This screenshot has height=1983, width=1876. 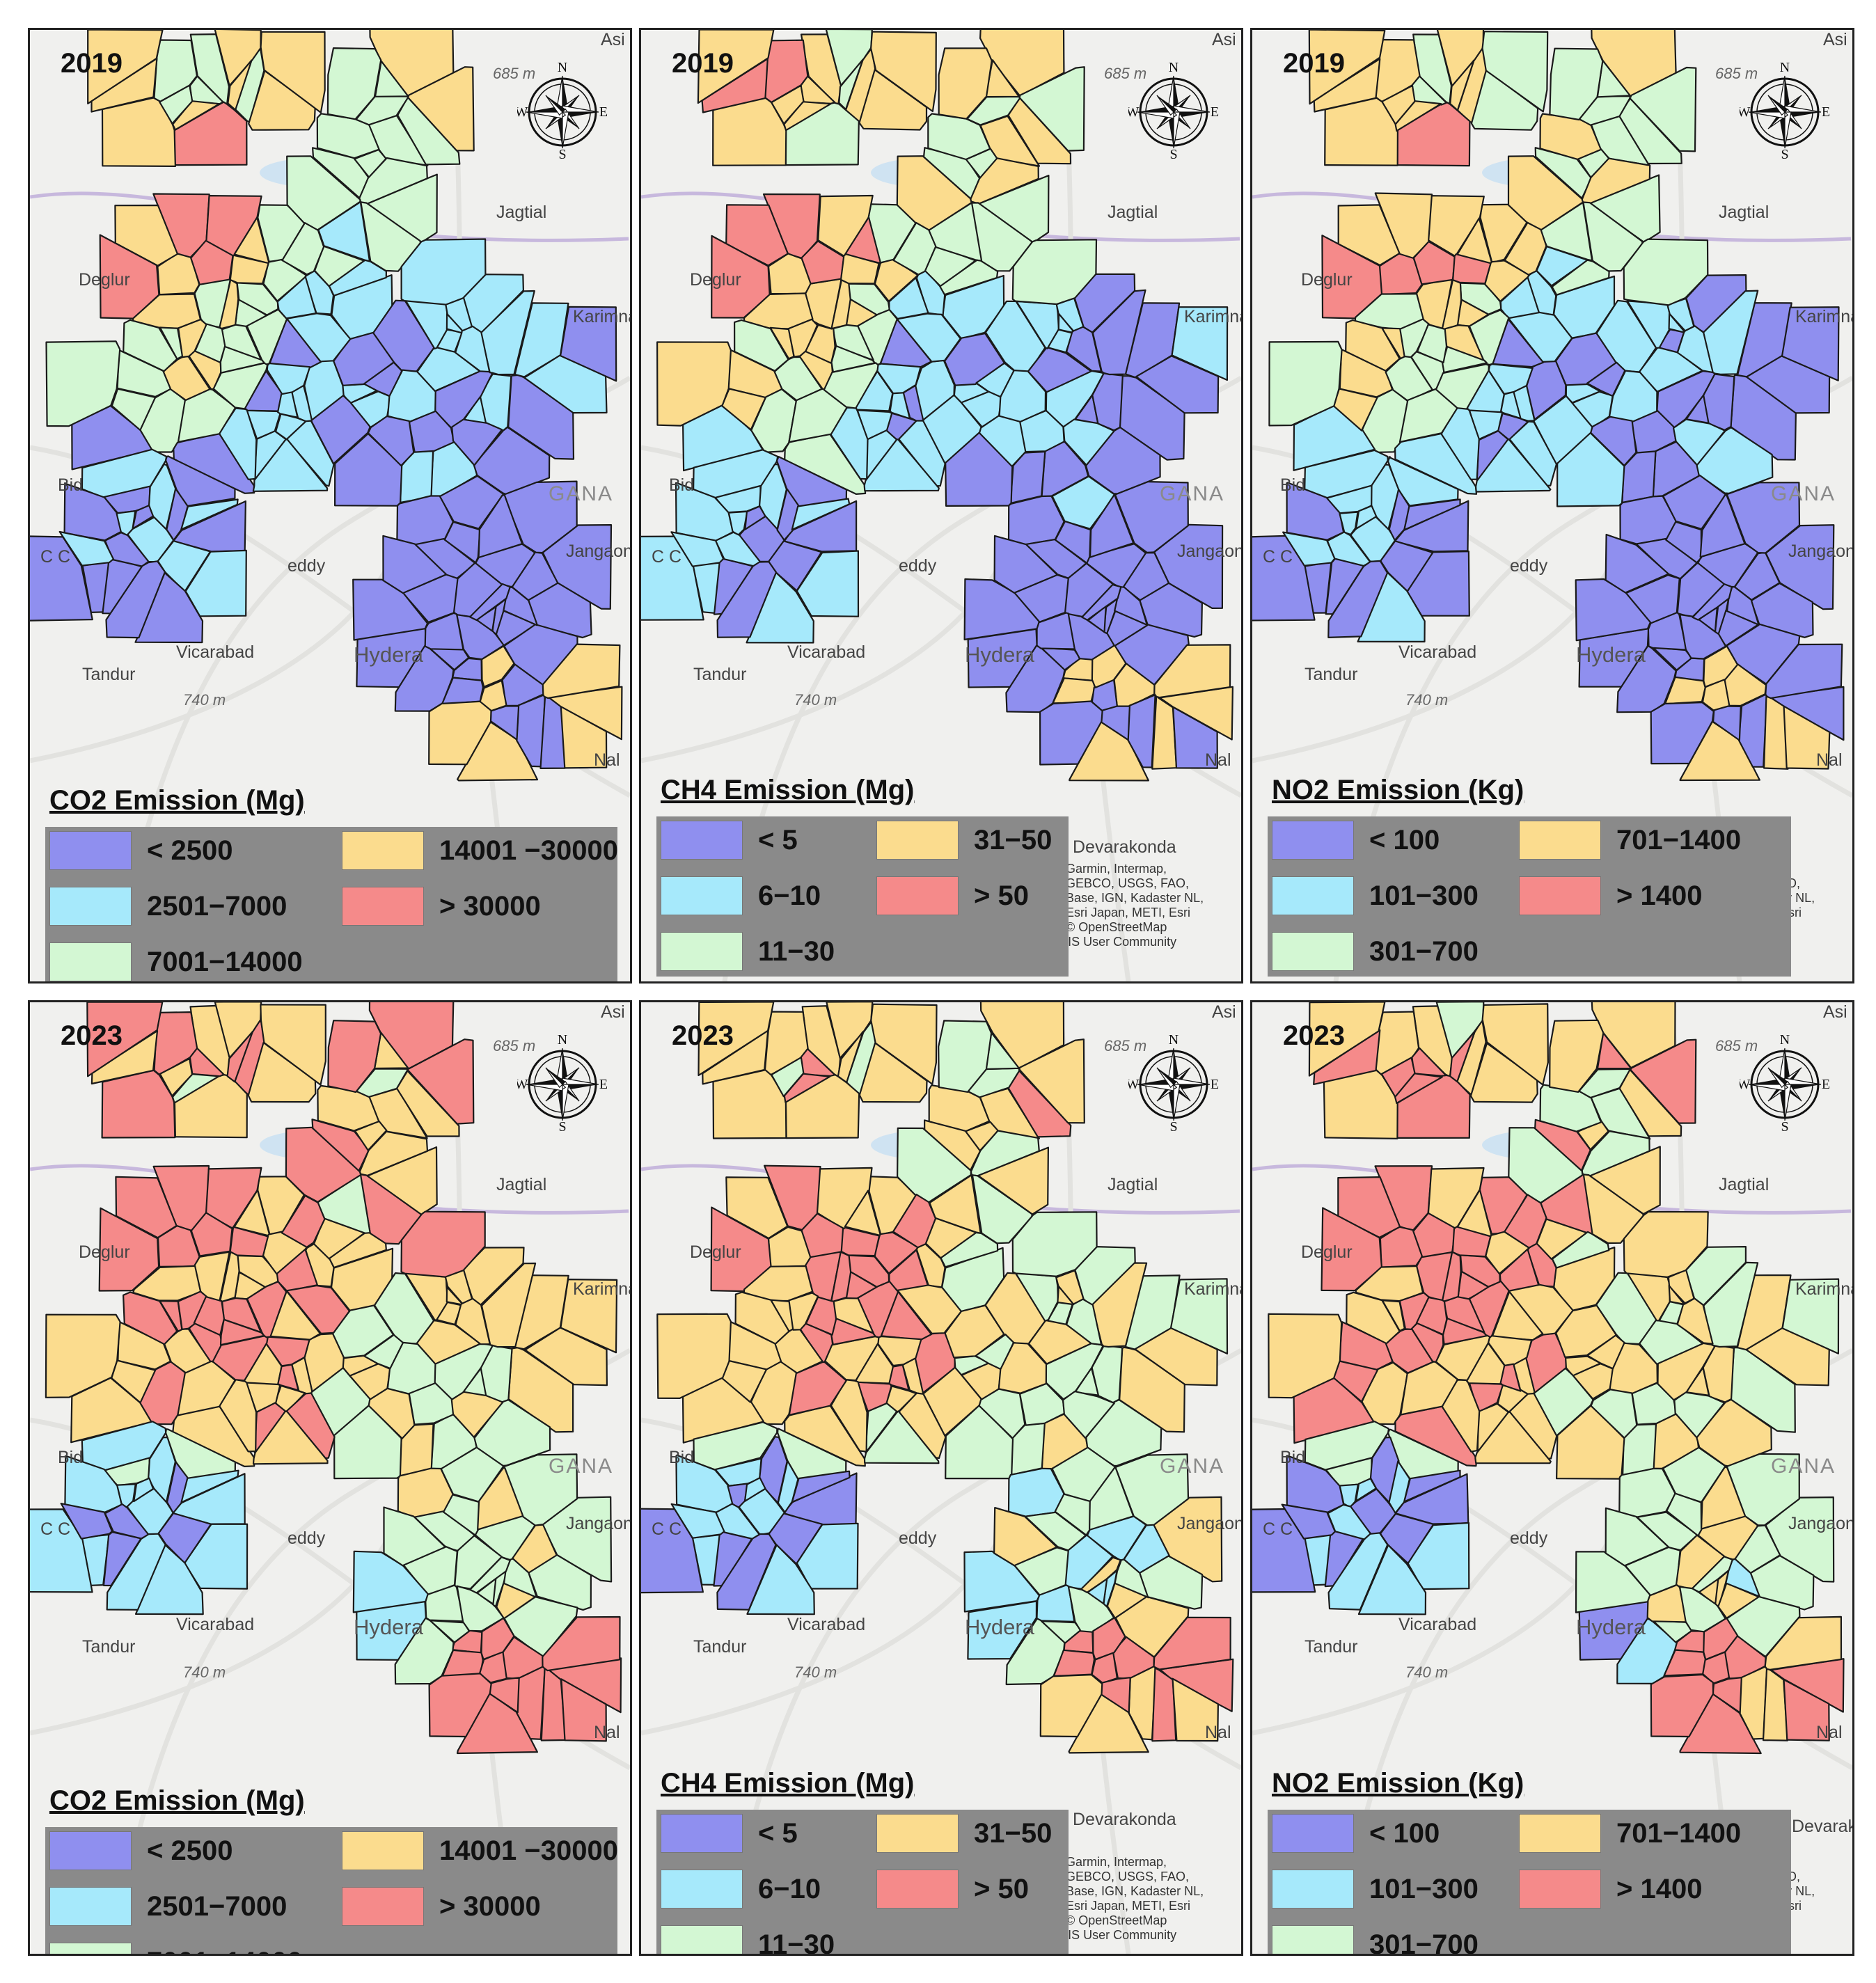 I want to click on legend-title: NO2 Emission (Kg), so click(x=1398, y=1783).